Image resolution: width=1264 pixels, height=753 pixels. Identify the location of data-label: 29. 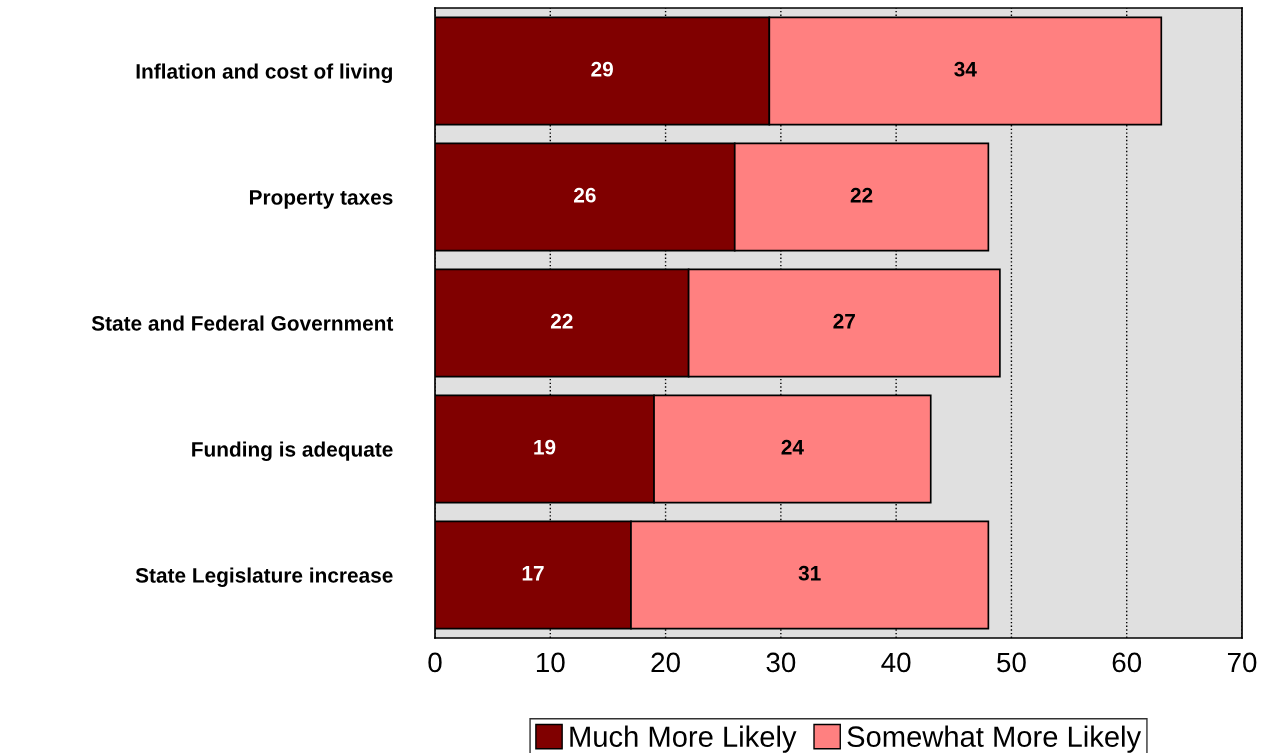
(602, 69).